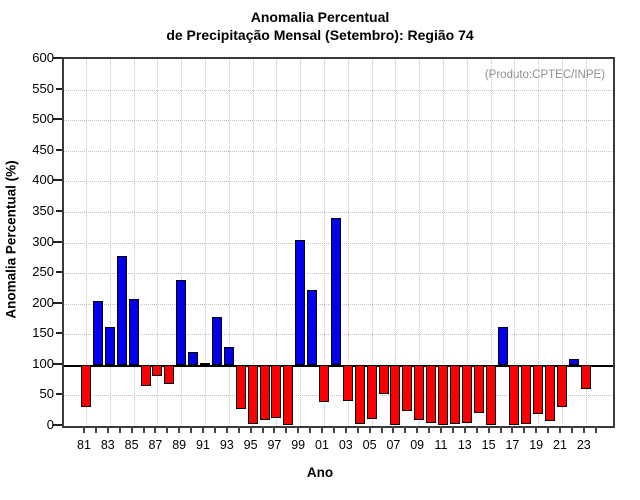 The image size is (640, 500). What do you see at coordinates (43, 210) in the screenshot?
I see `y-tick-label: 350` at bounding box center [43, 210].